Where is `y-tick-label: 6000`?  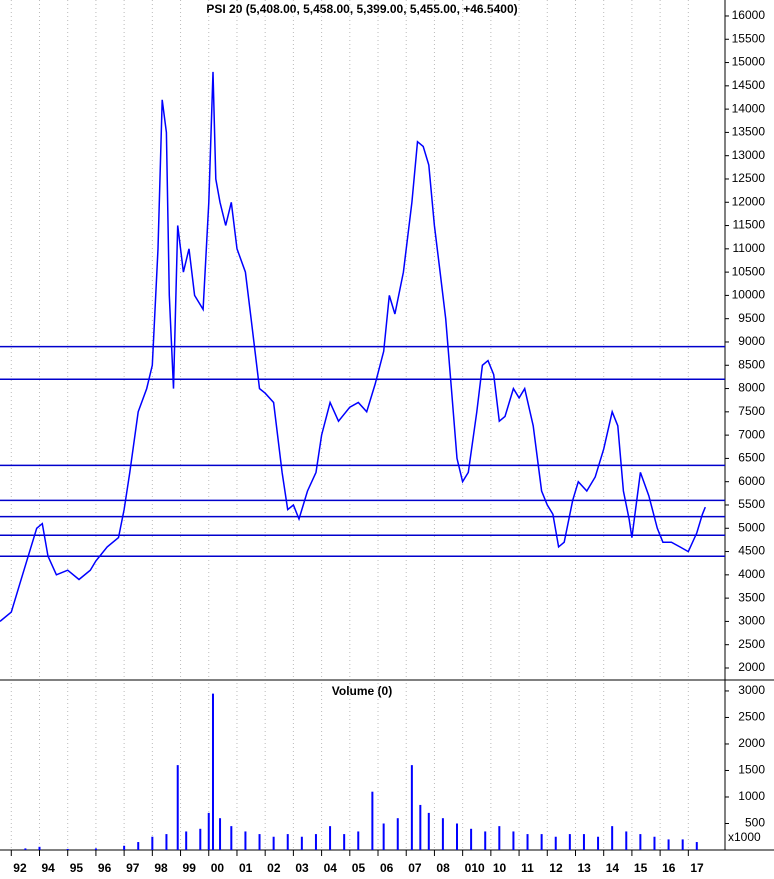
y-tick-label: 6000 is located at coordinates (751, 481).